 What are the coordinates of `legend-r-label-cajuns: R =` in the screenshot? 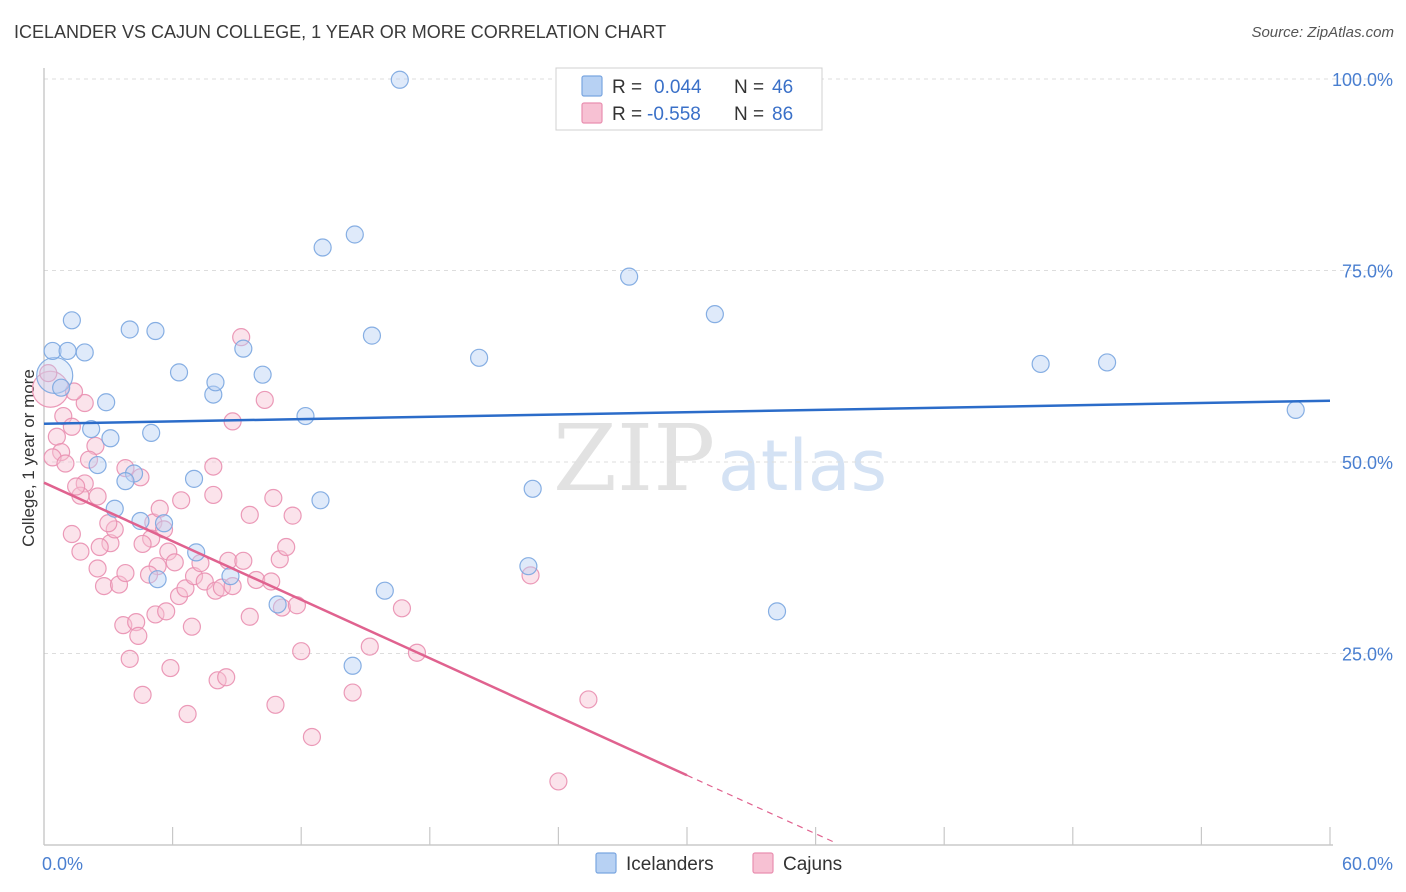 It's located at (627, 114).